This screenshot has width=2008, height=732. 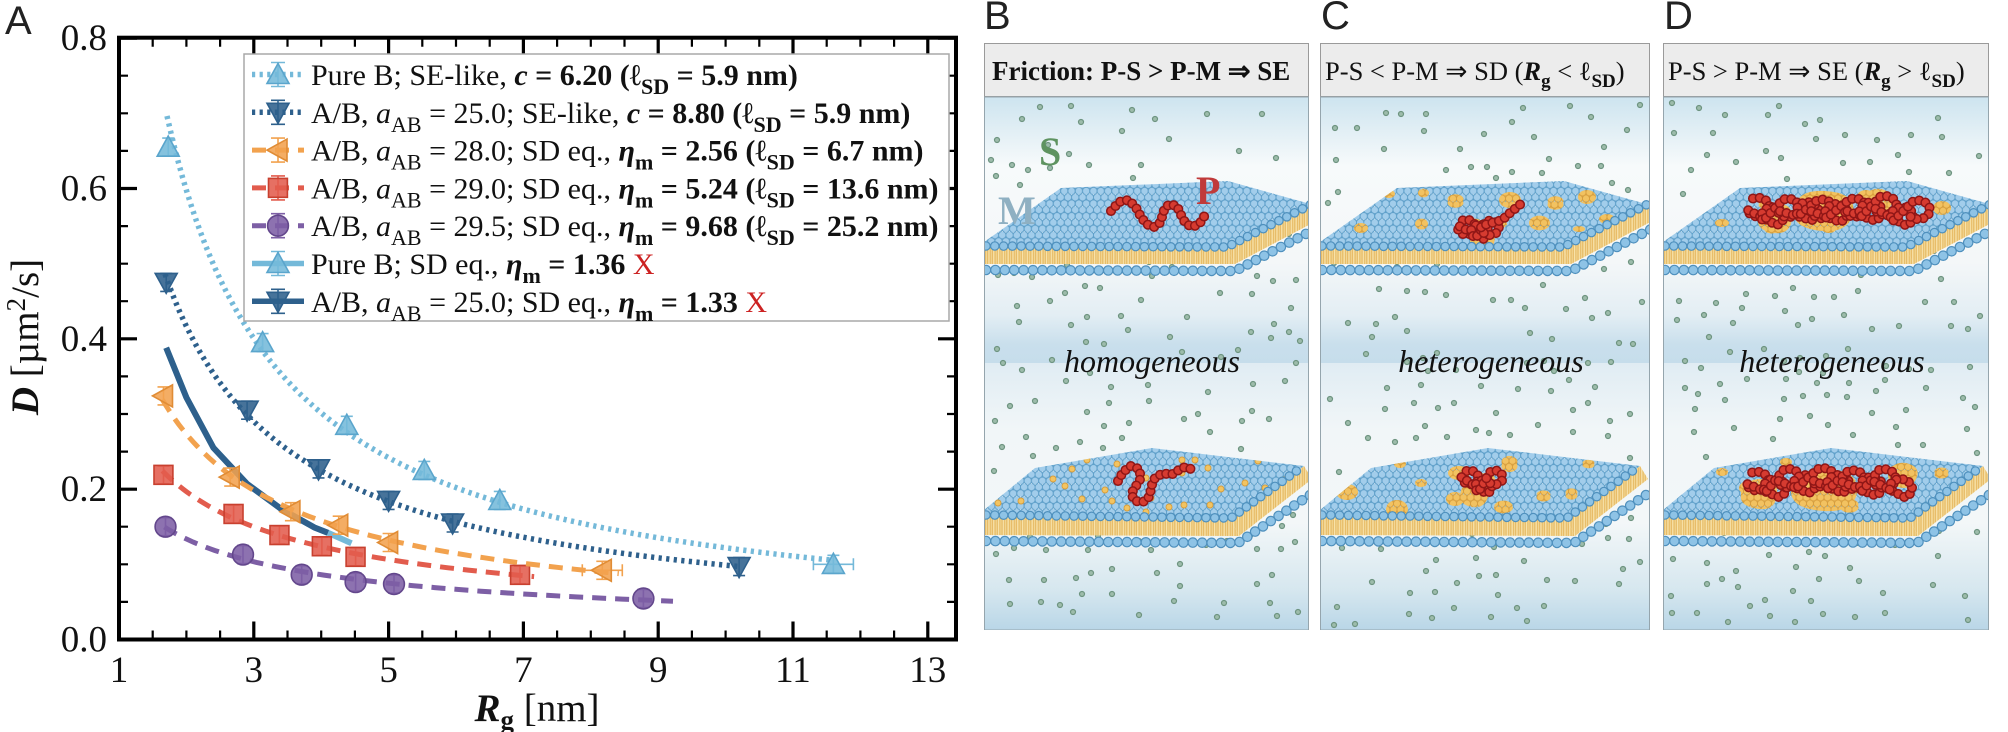 I want to click on svg-text: 11, so click(x=793, y=670).